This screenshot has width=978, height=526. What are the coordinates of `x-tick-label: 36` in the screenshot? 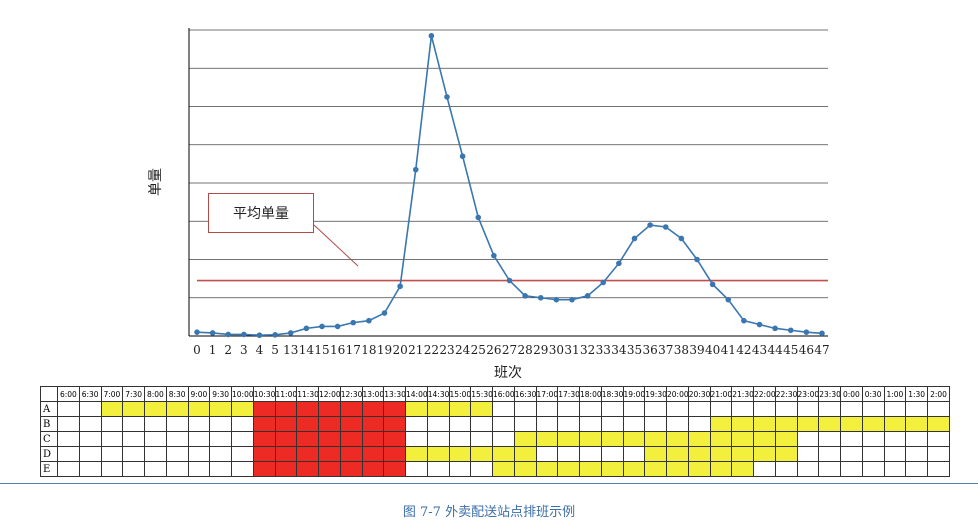 It's located at (649, 350).